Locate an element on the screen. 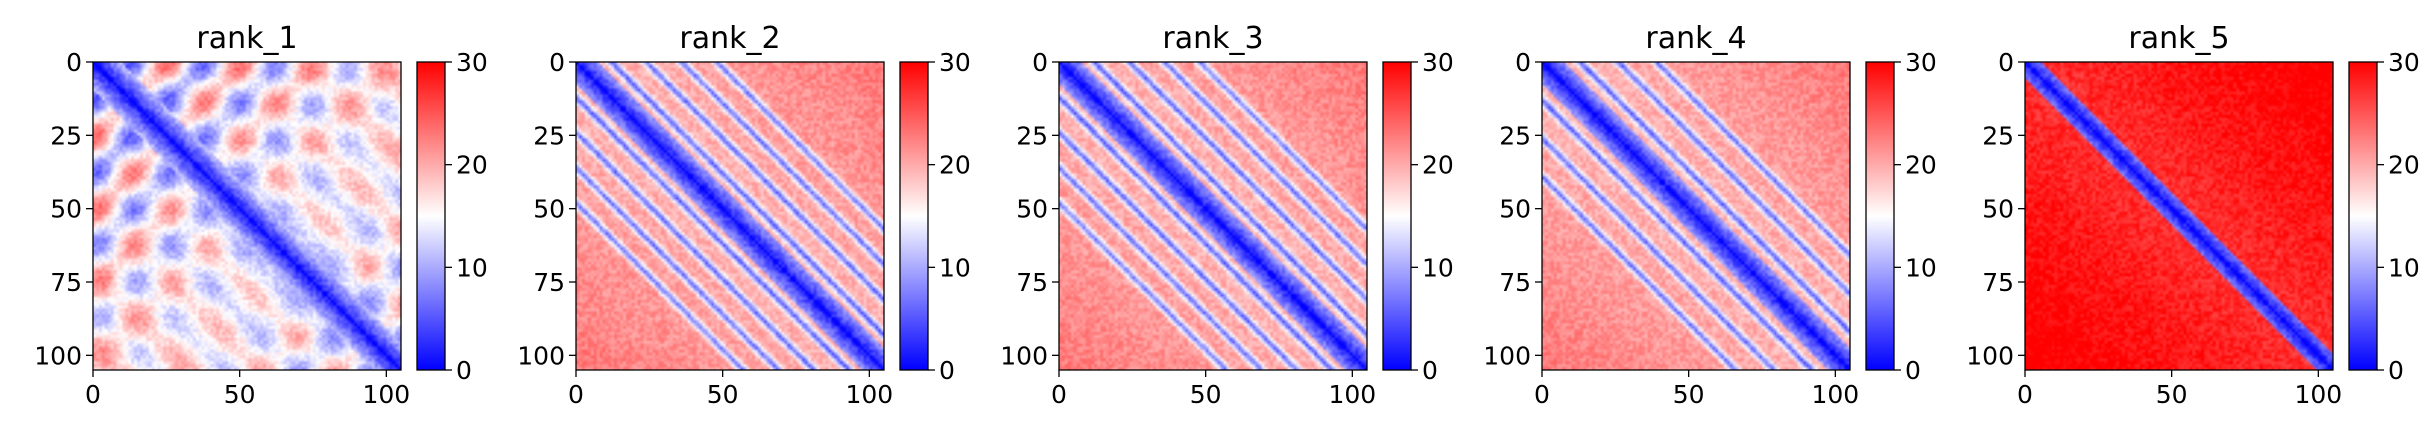 This screenshot has height=438, width=2435. subplot-title: rank_1 is located at coordinates (246, 38).